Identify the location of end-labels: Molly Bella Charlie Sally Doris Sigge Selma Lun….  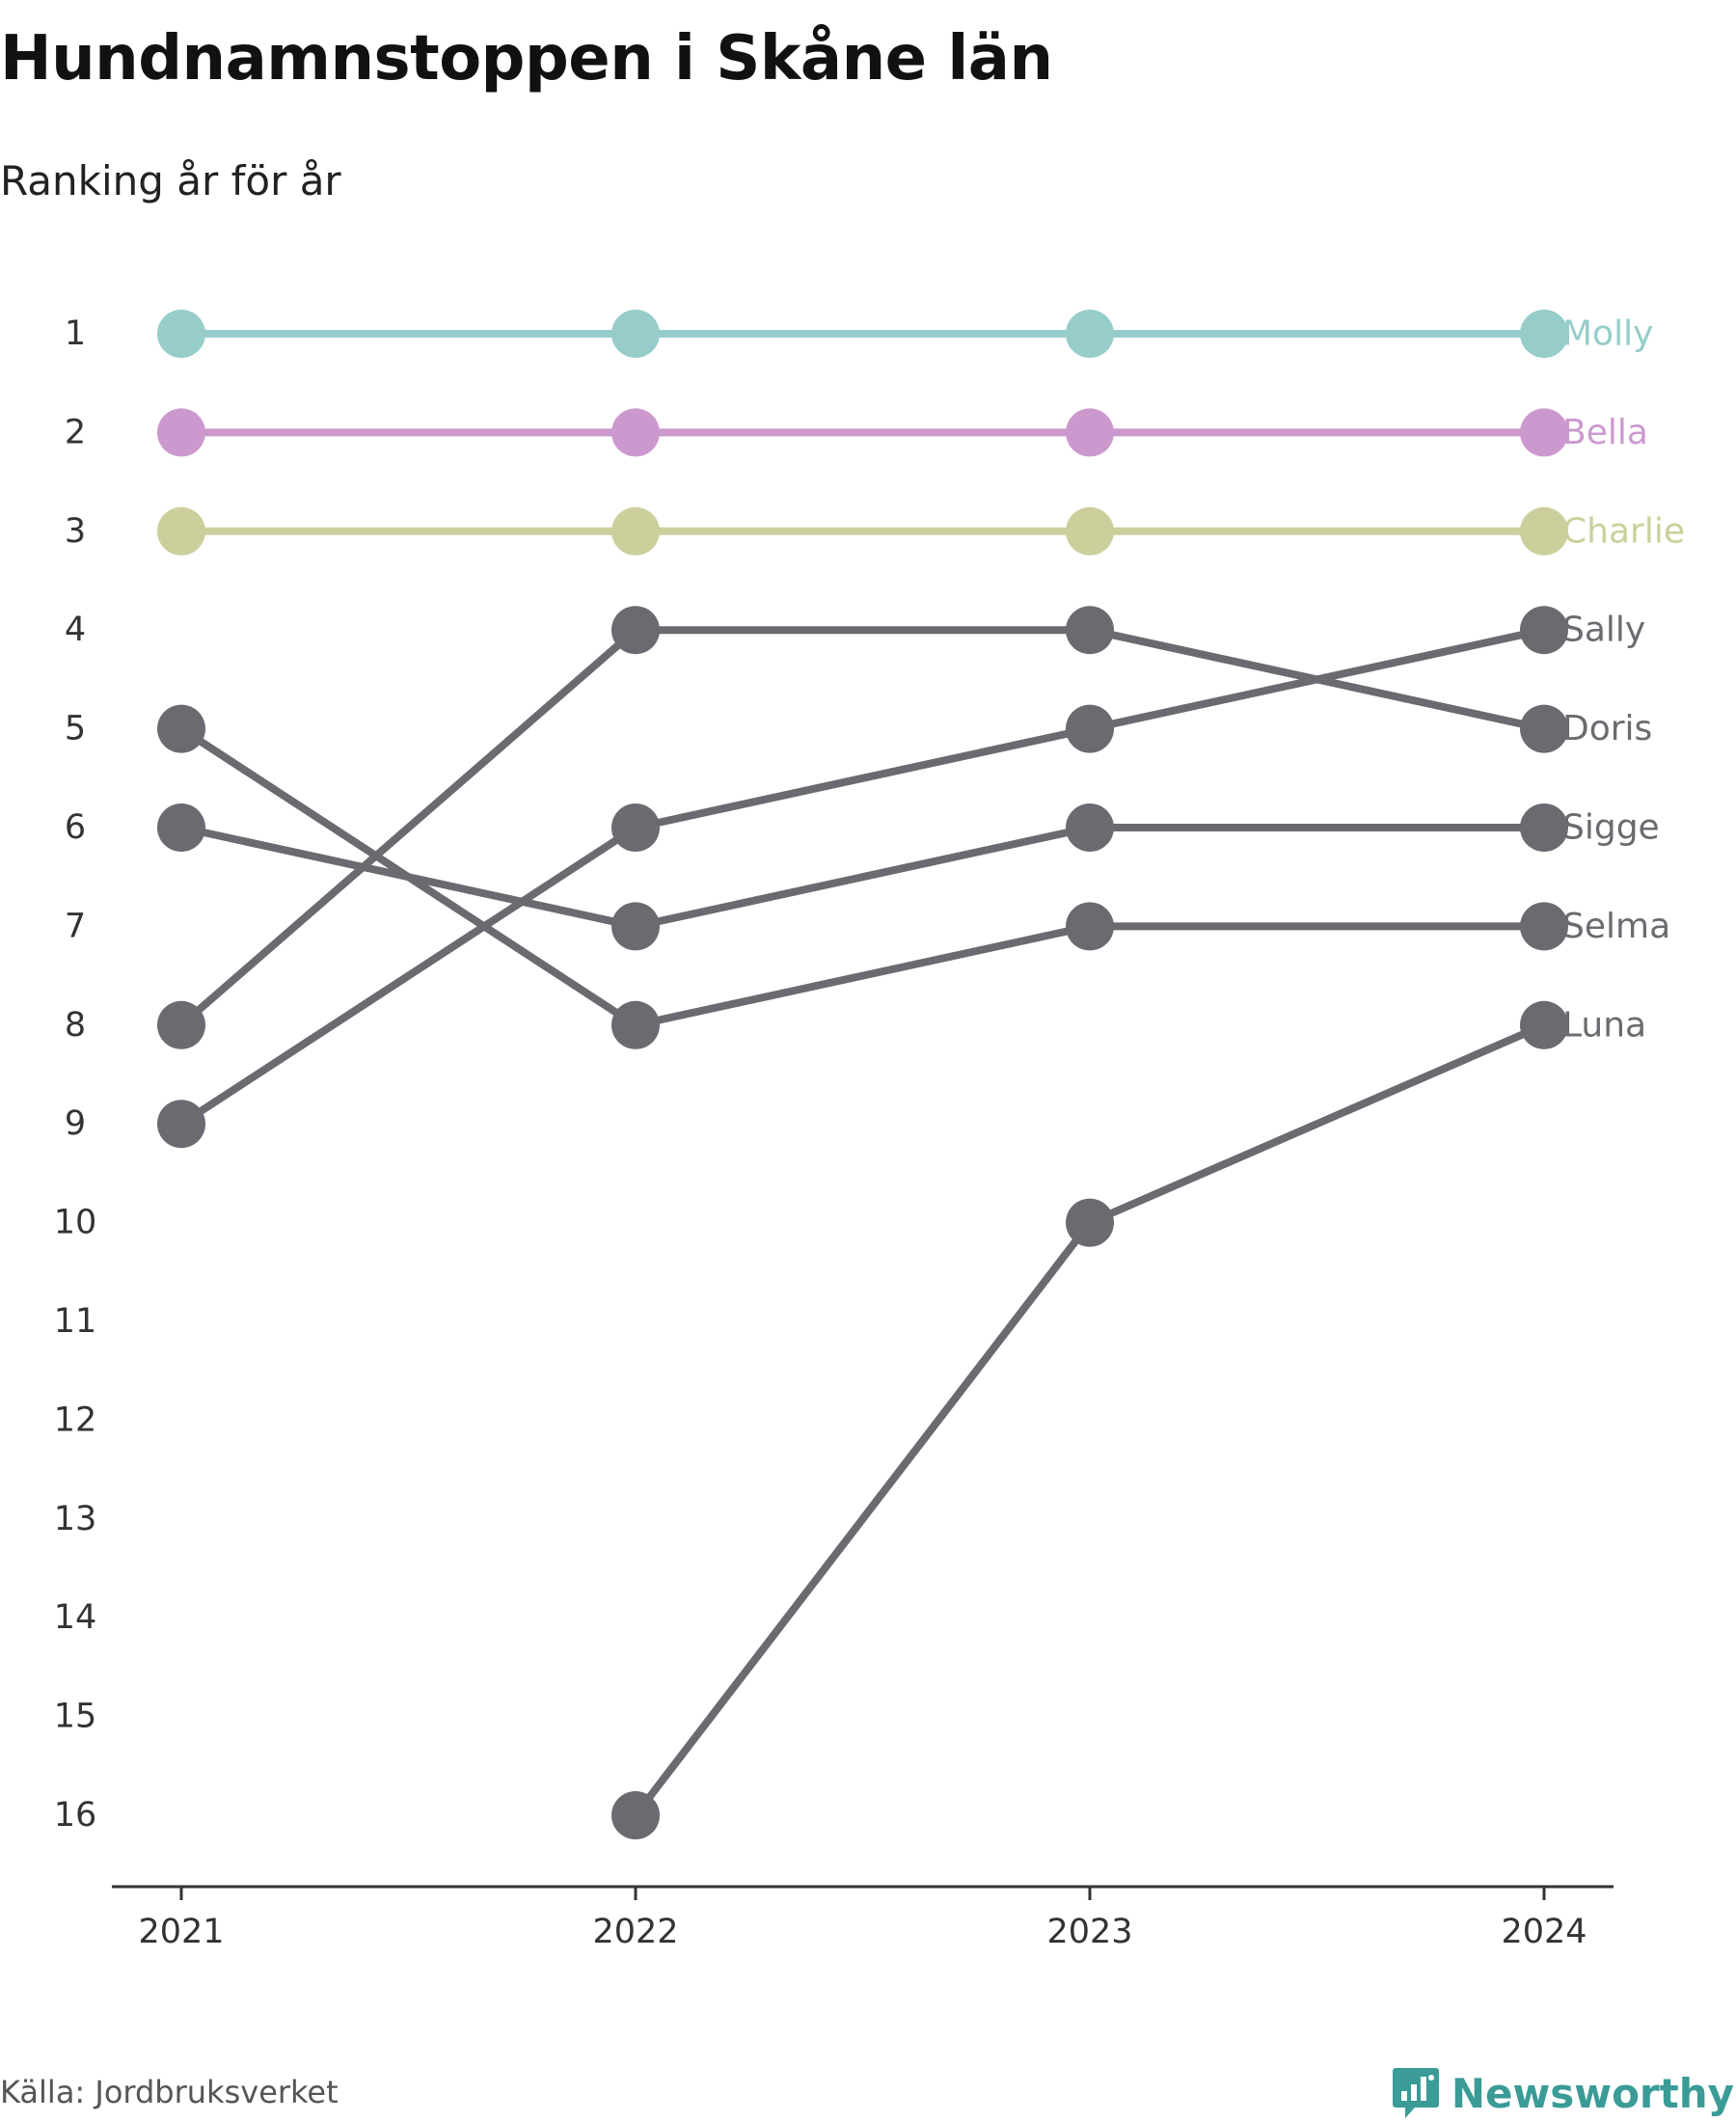
(1623, 680).